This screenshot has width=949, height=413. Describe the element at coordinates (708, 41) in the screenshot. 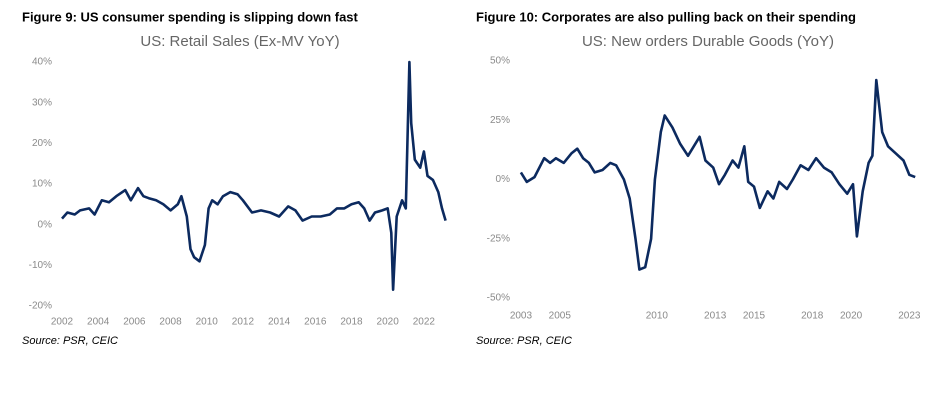

I see `chart-subtitle: US: New orders Durable Goods (YoY)` at that location.